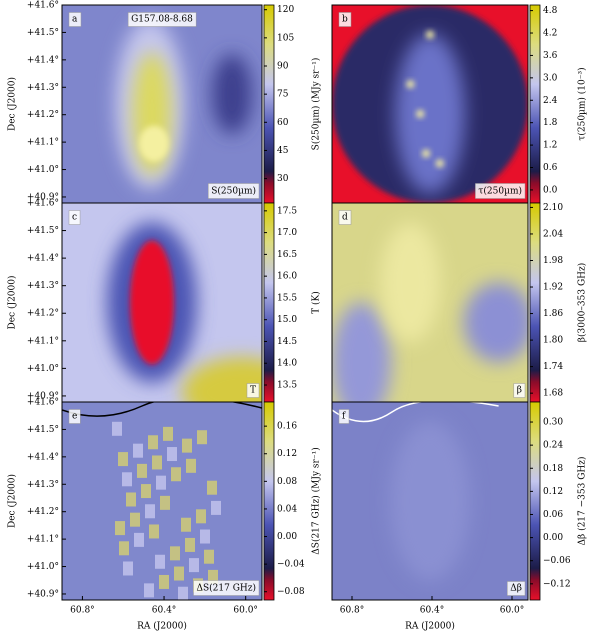 This screenshot has height=640, width=600. What do you see at coordinates (345, 218) in the screenshot?
I see `panel-label: d` at bounding box center [345, 218].